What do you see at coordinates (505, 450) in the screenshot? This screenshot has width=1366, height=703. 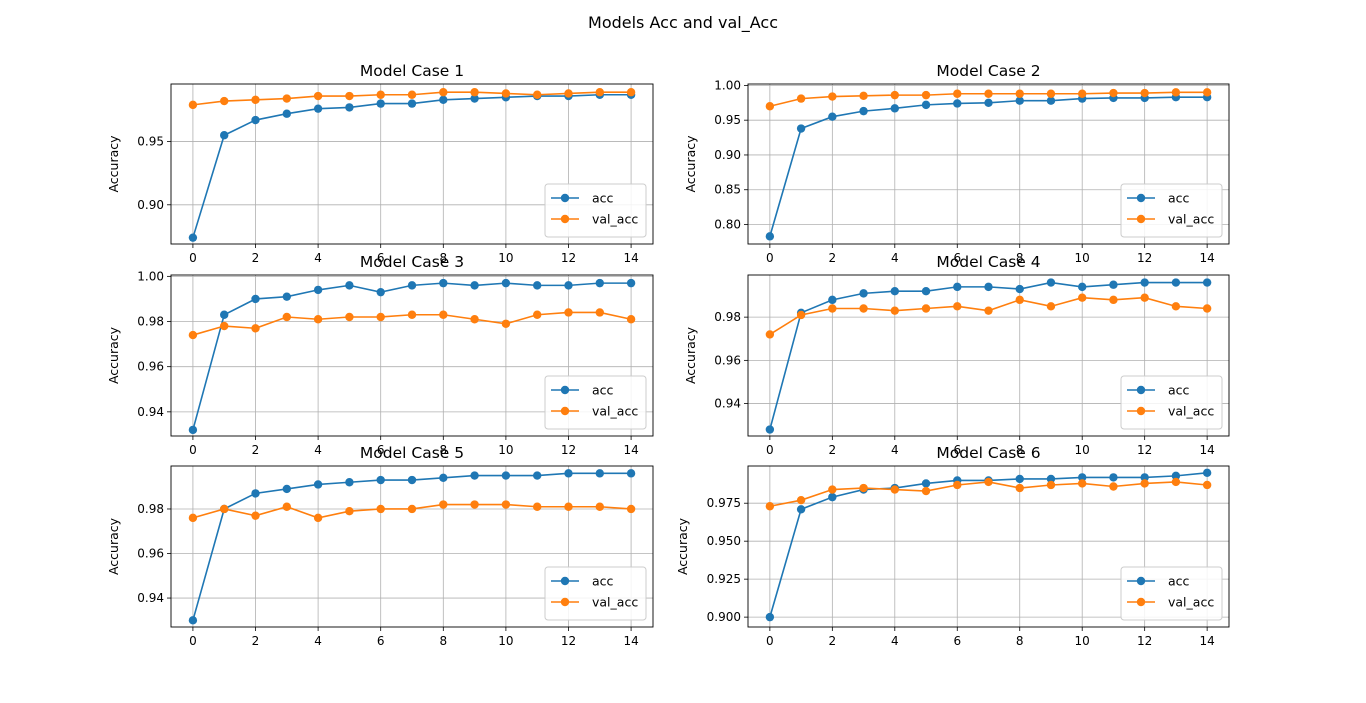 I see `x-tick-label: 10` at bounding box center [505, 450].